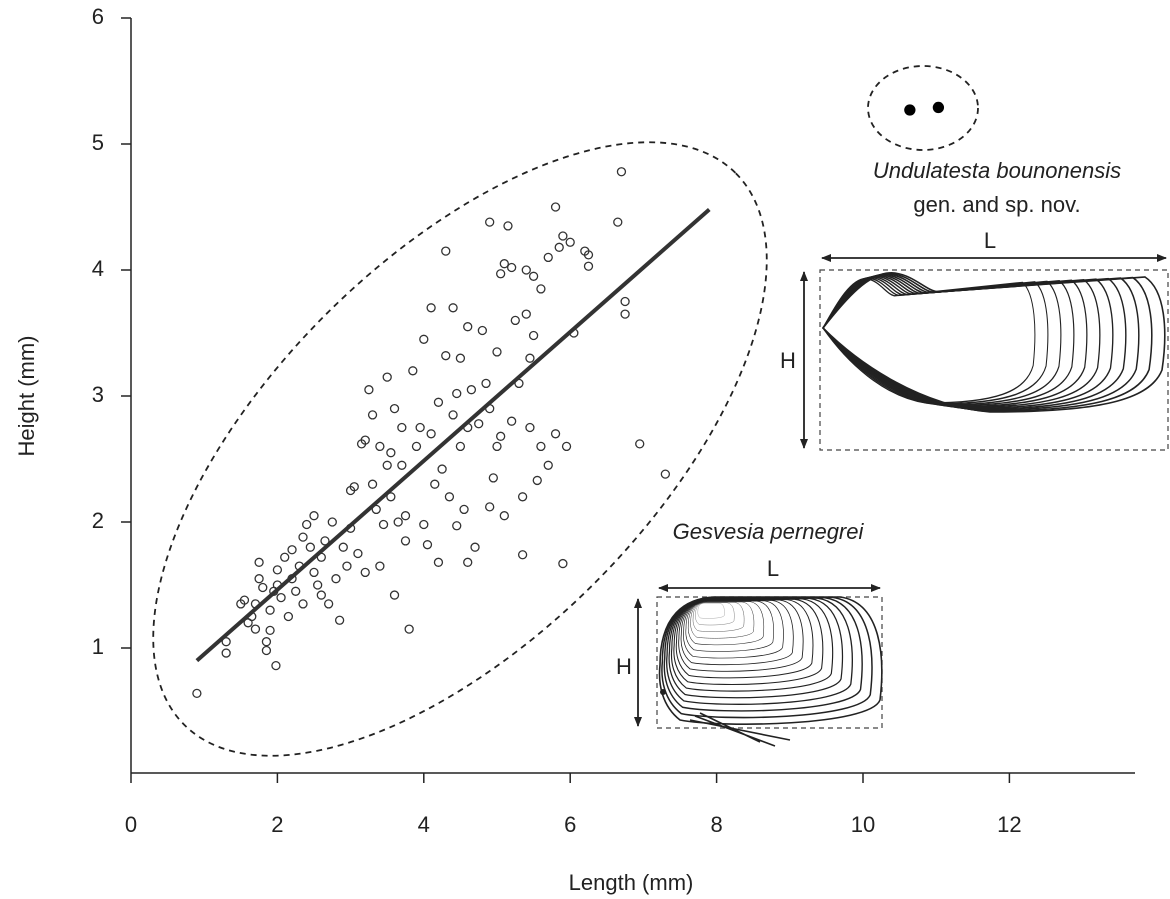  What do you see at coordinates (98, 520) in the screenshot?
I see `y-tick-label: 2` at bounding box center [98, 520].